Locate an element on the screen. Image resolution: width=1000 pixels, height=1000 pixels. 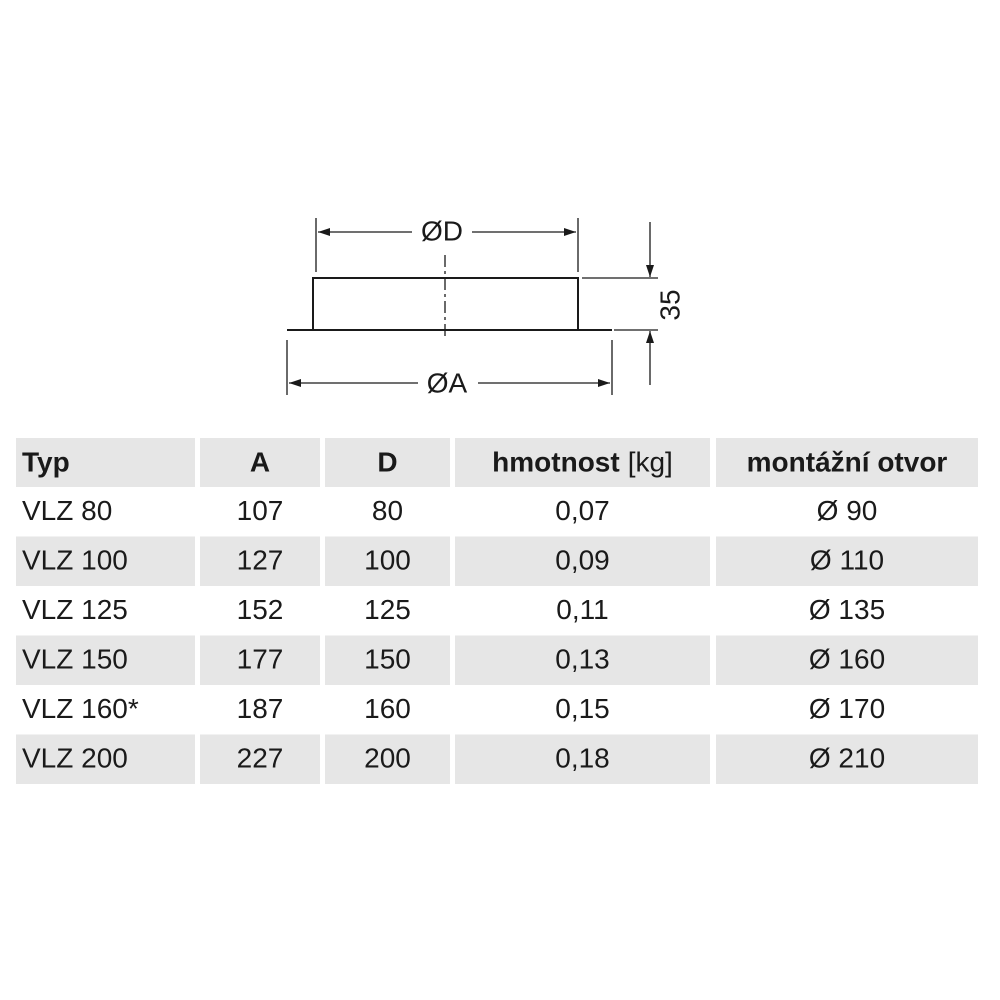
column-header: montážní otvor is located at coordinates (847, 462).